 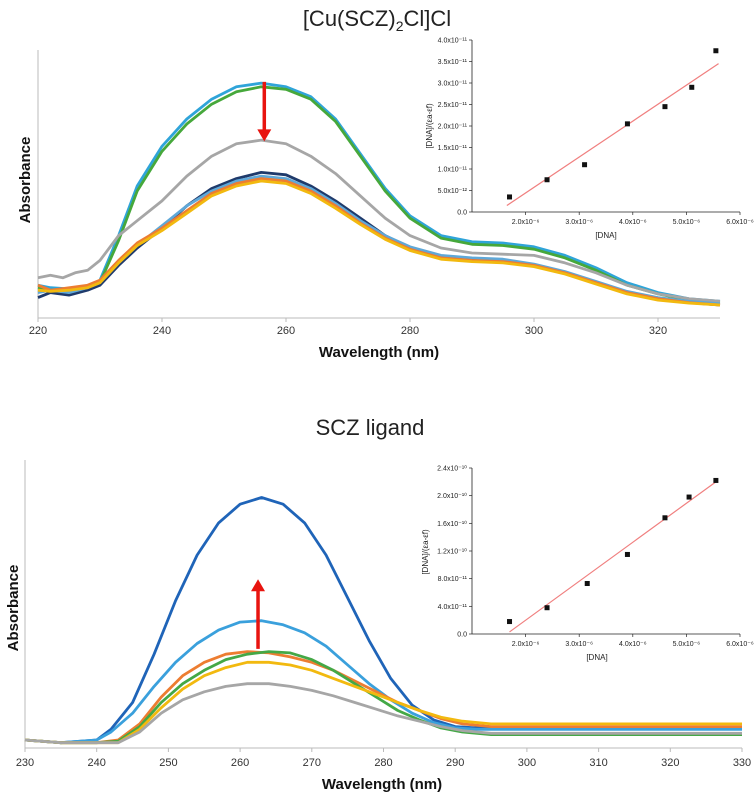 I want to click on inset-y-tick-label: 1.6x10⁻¹⁰, so click(x=452, y=524).